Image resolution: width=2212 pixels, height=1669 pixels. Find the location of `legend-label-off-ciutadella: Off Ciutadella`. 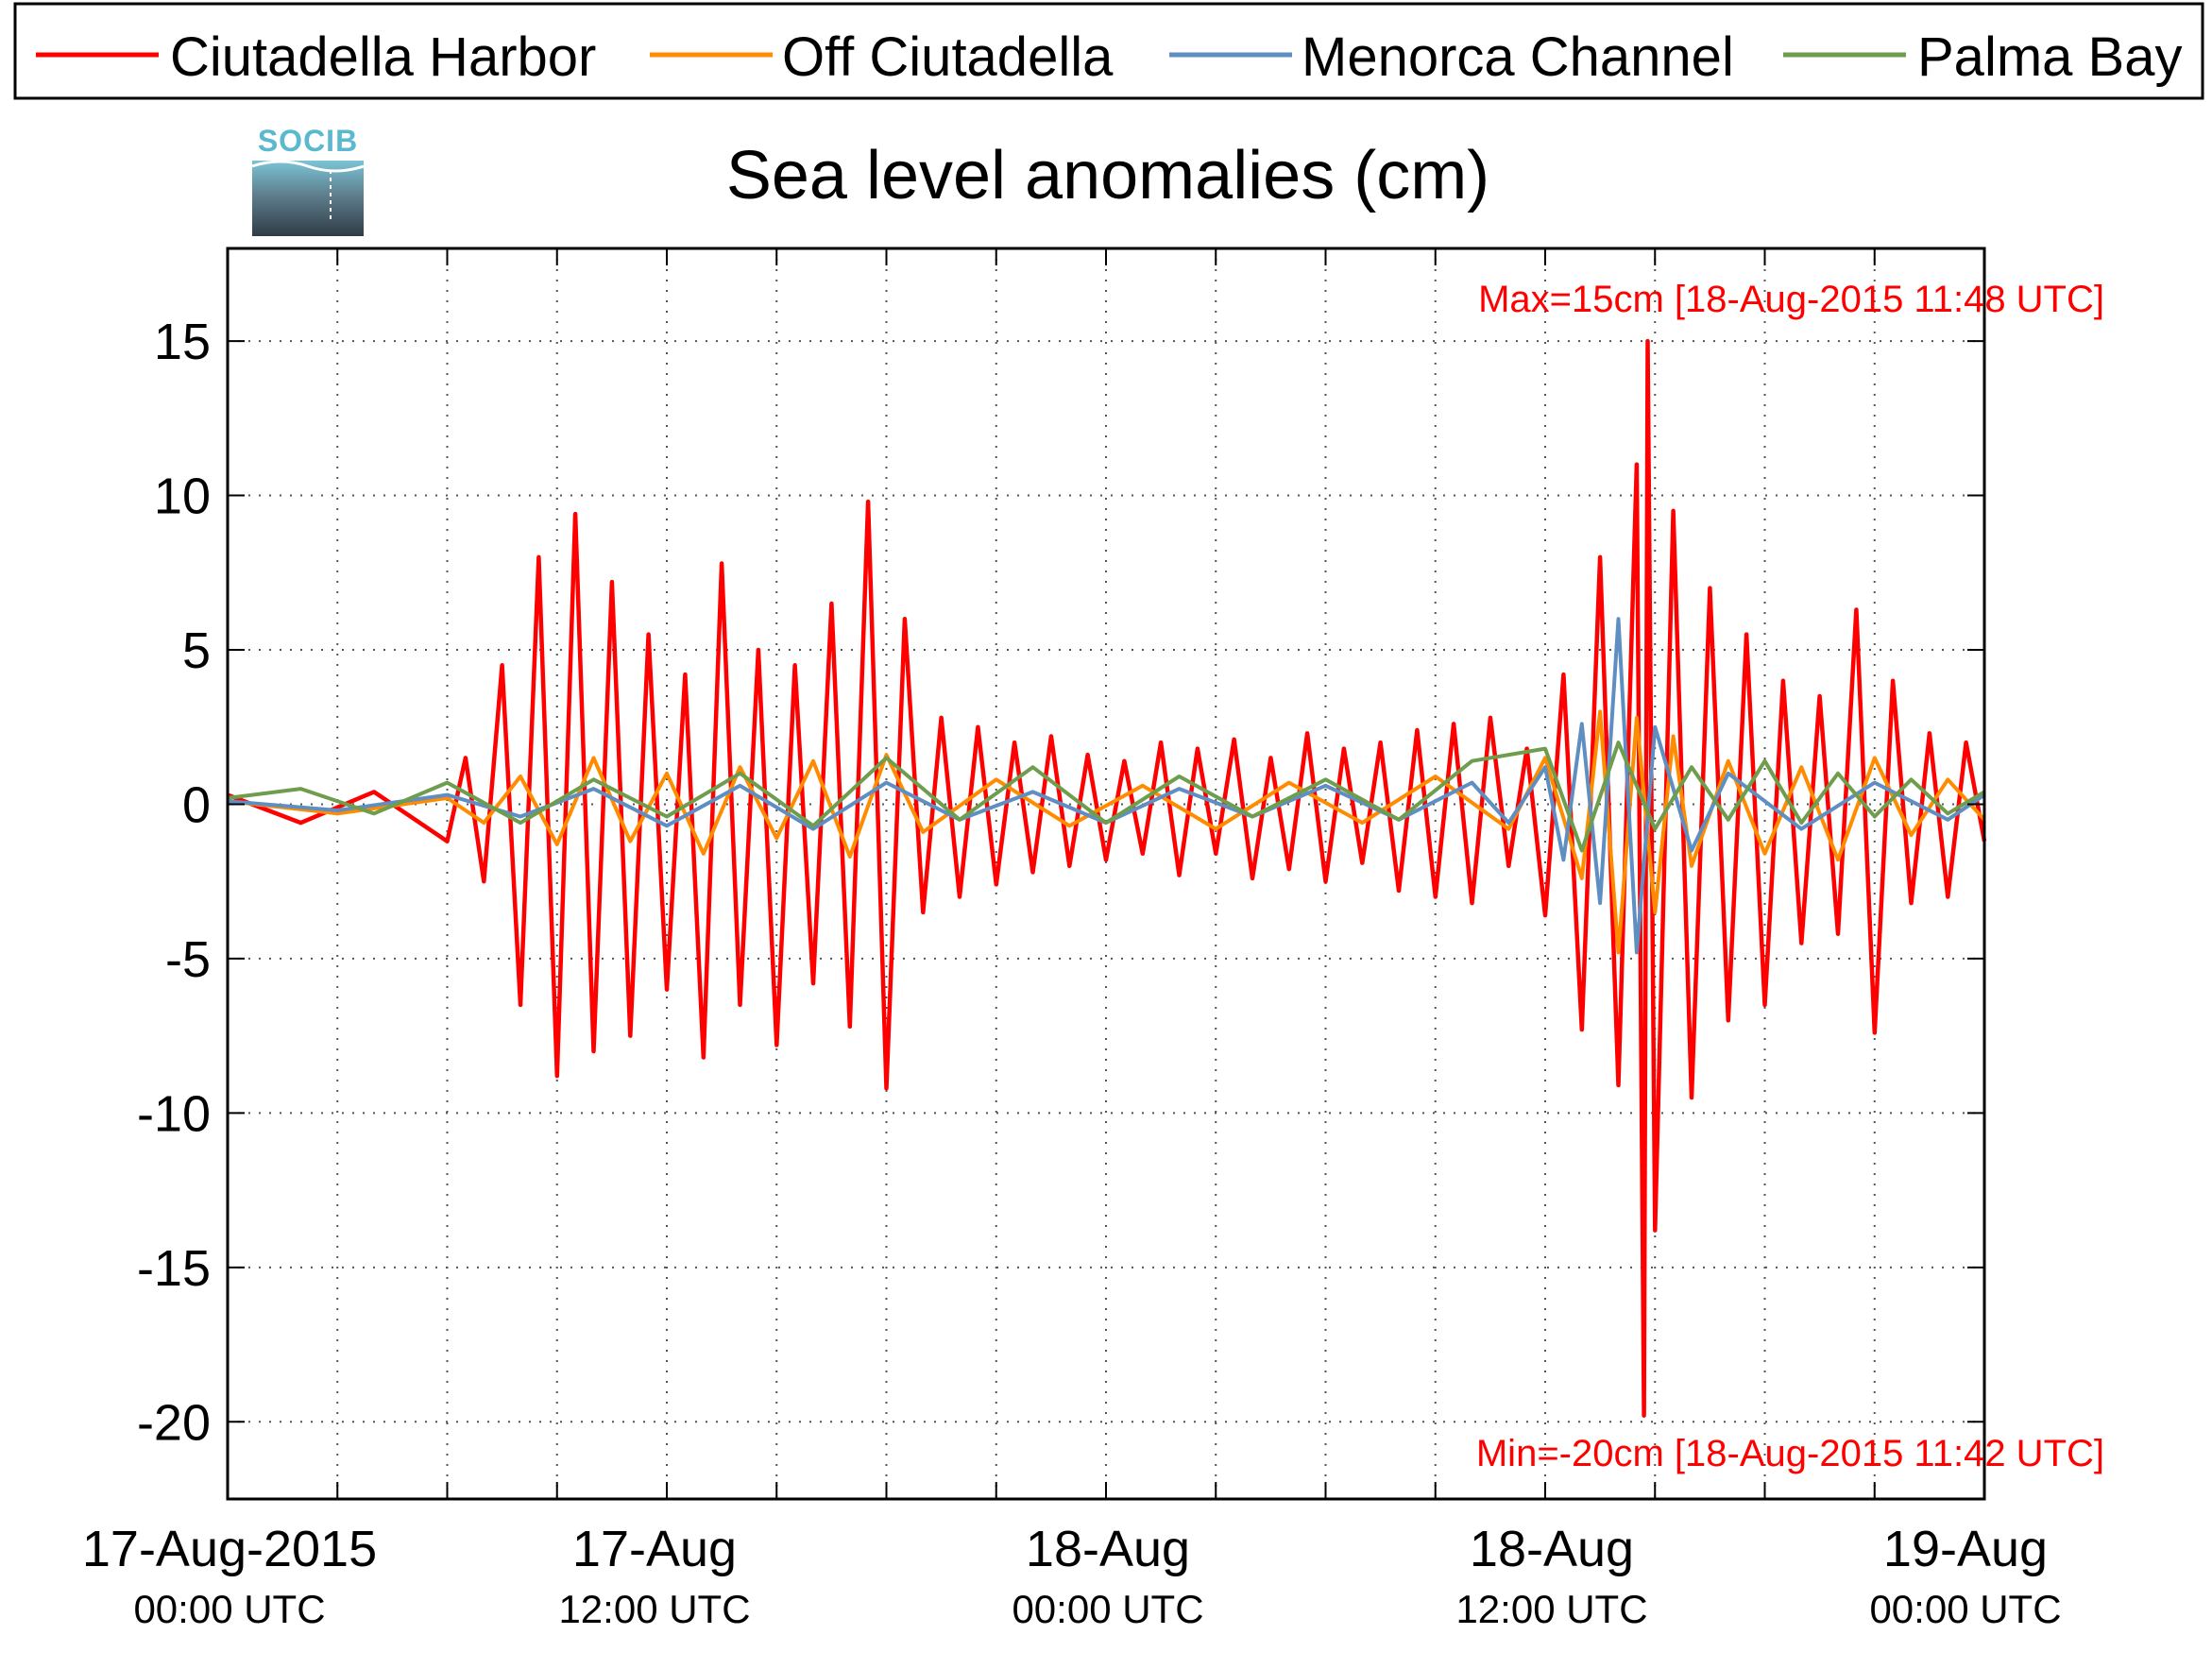

legend-label-off-ciutadella: Off Ciutadella is located at coordinates (948, 57).